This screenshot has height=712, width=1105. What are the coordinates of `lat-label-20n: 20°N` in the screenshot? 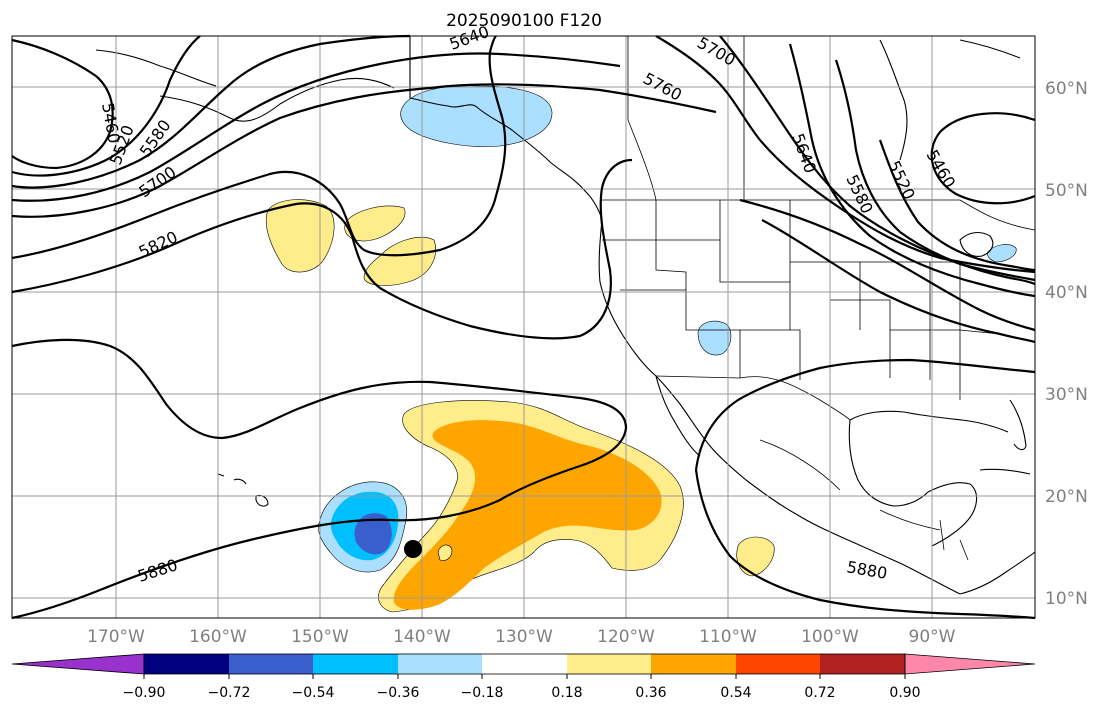 It's located at (1066, 497).